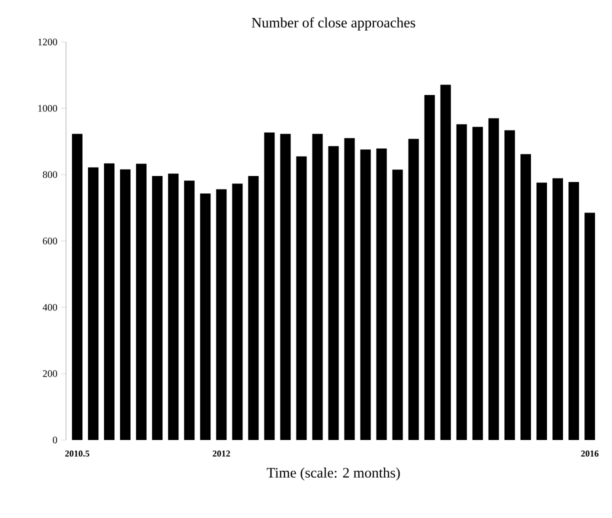 The height and width of the screenshot is (518, 612). I want to click on x-tick-label: 2012, so click(221, 453).